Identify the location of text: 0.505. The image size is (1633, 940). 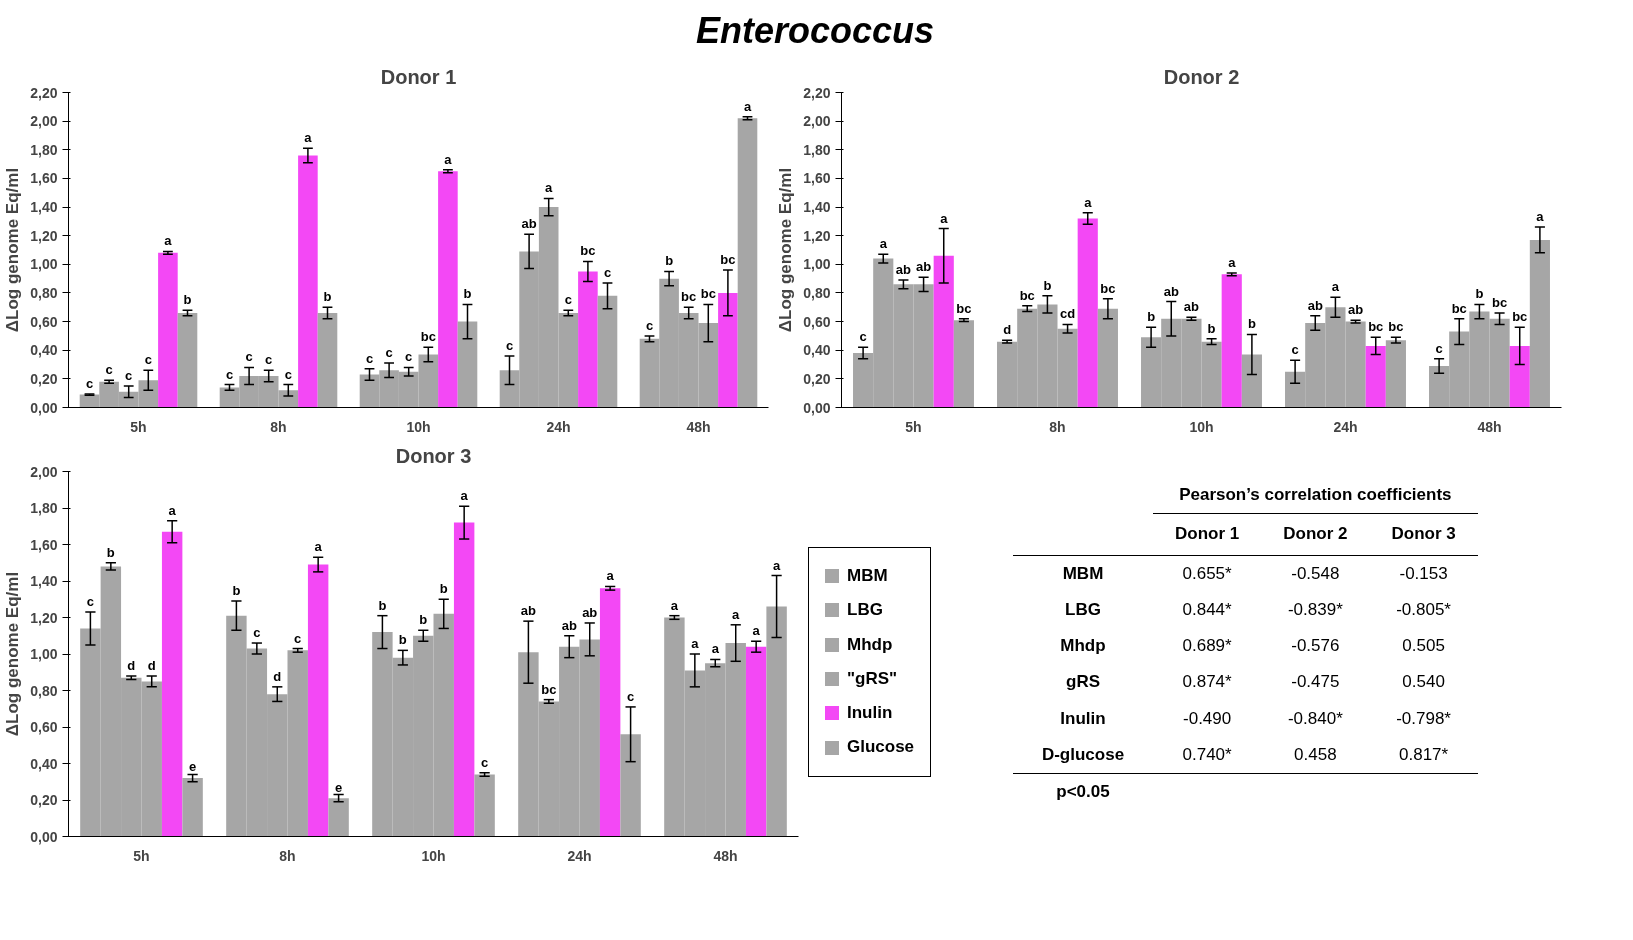
(1423, 646).